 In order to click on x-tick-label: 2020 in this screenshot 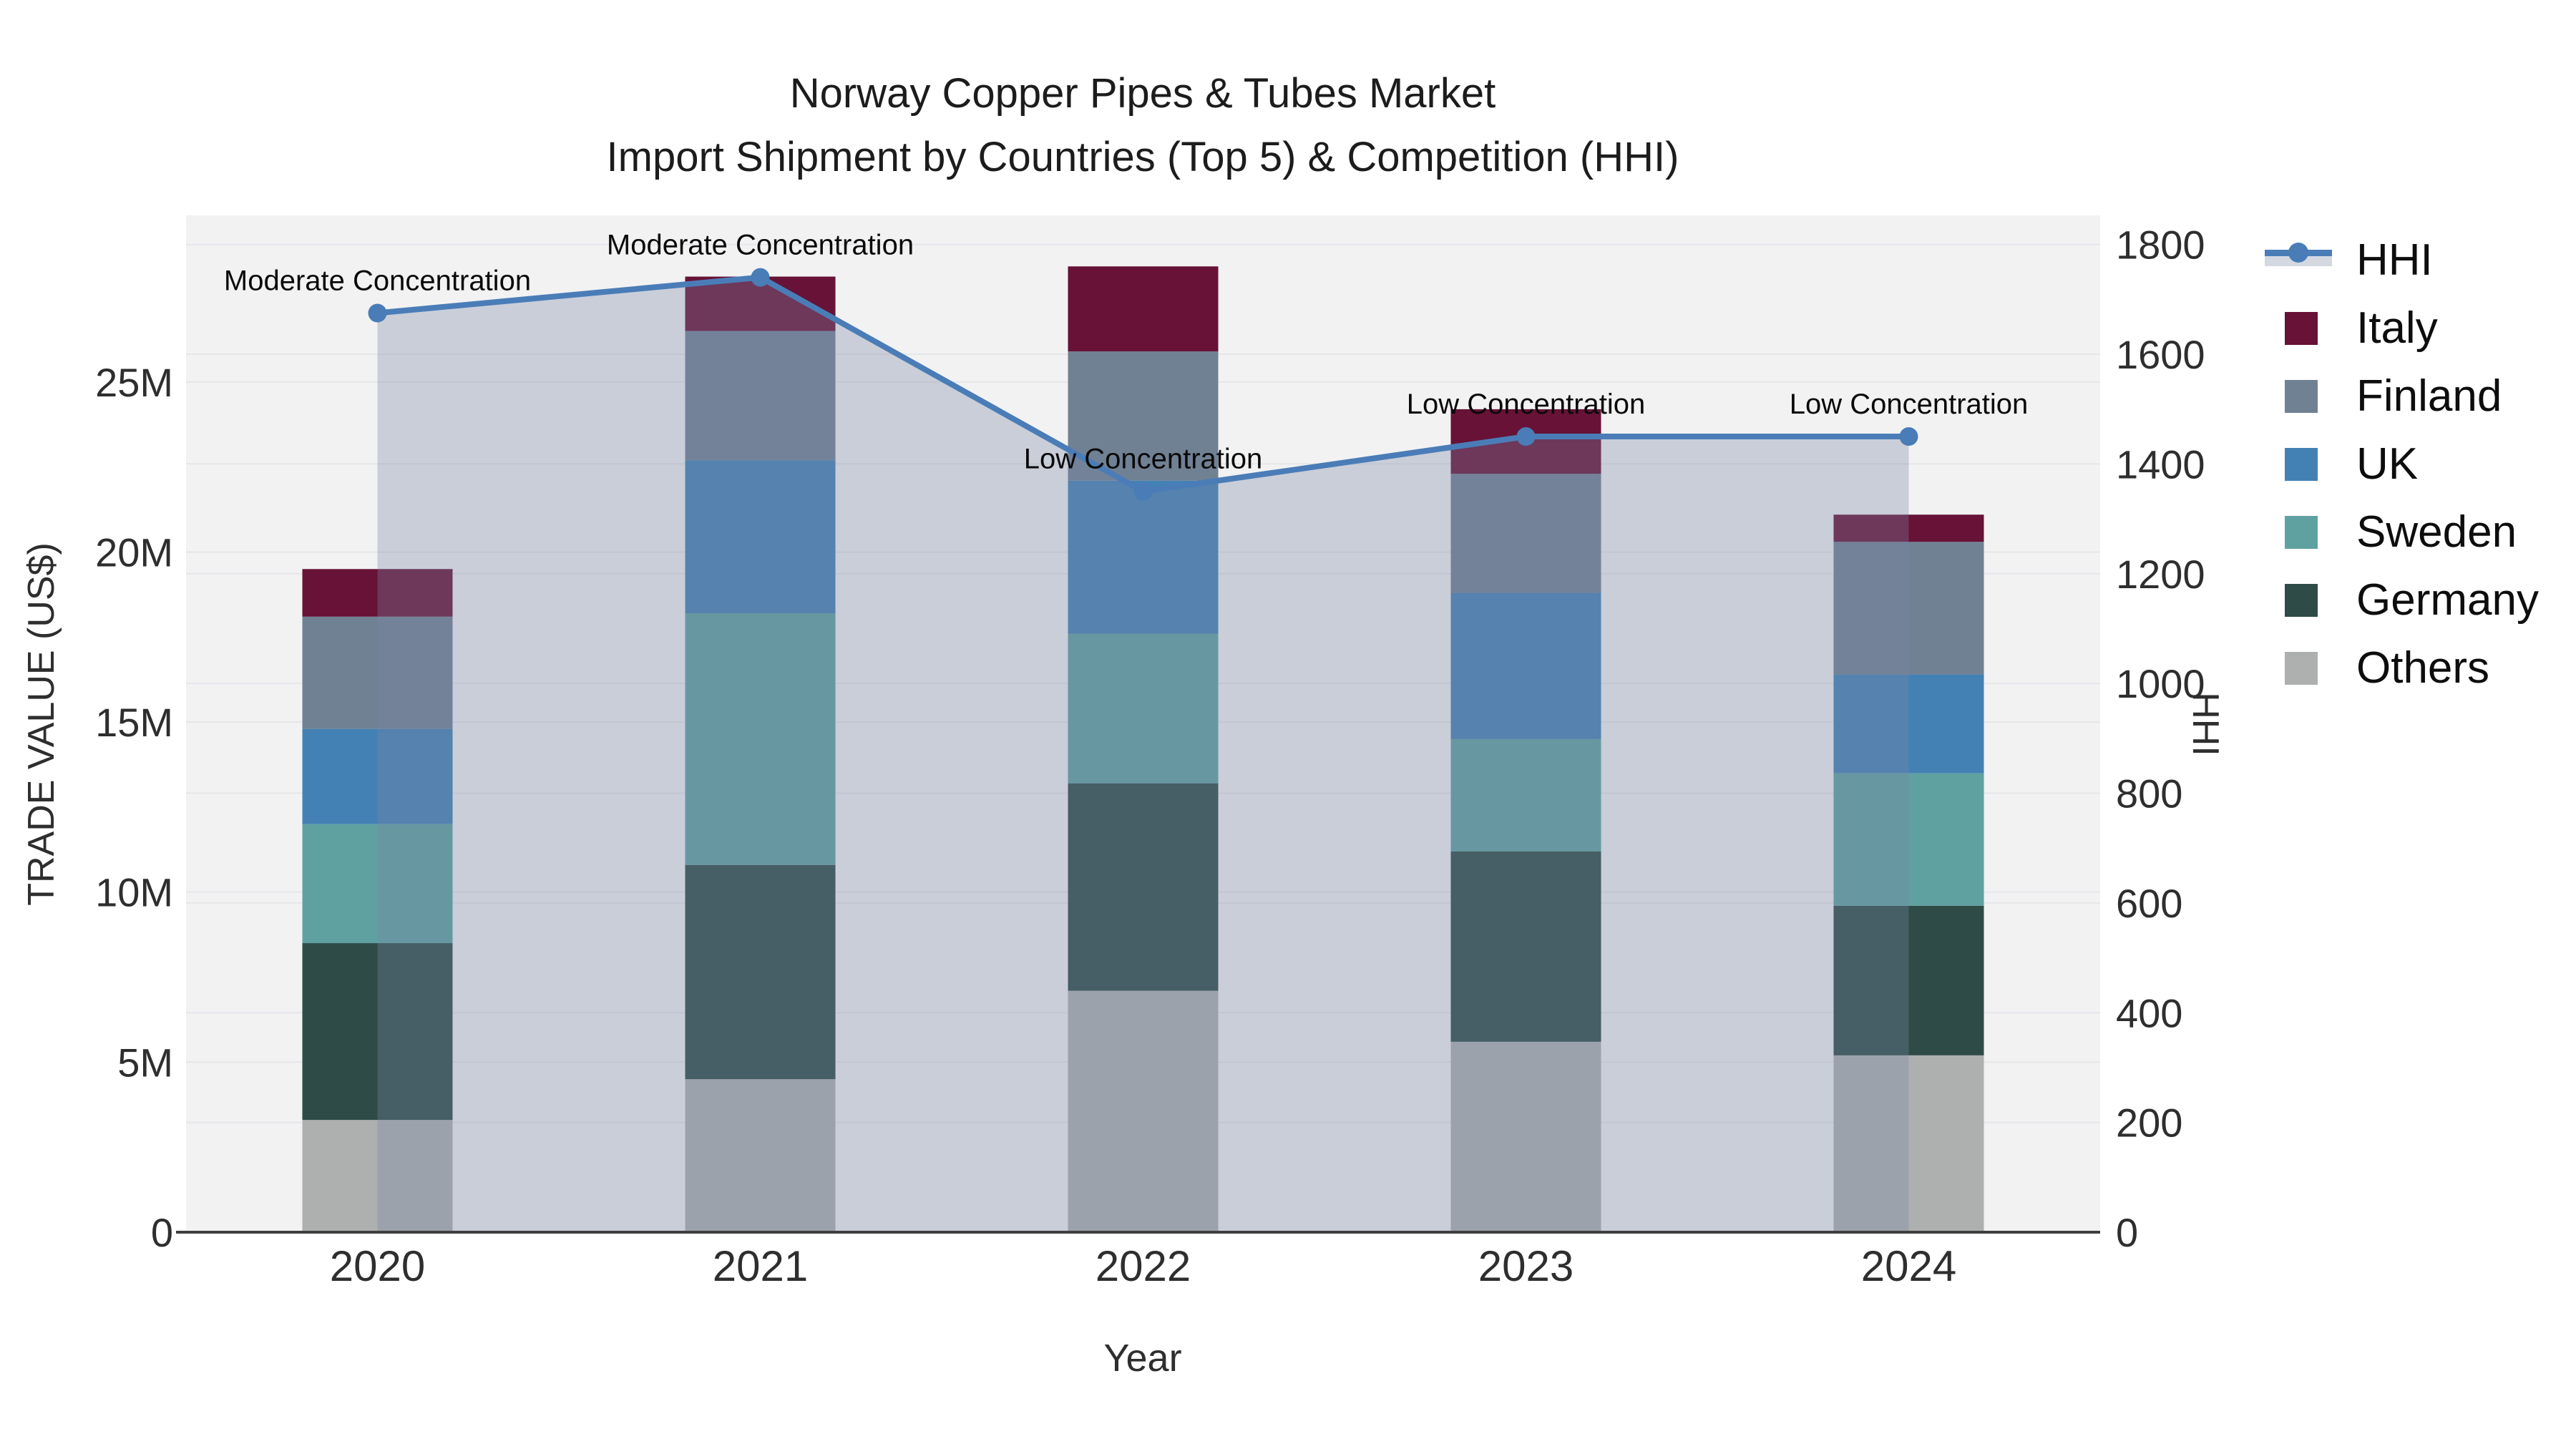, I will do `click(377, 1266)`.